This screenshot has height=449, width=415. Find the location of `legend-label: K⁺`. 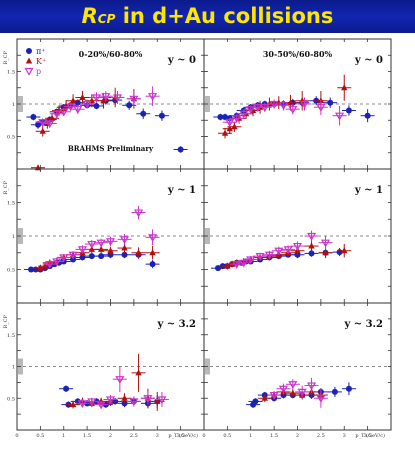

legend-label: K⁺ is located at coordinates (41, 61).